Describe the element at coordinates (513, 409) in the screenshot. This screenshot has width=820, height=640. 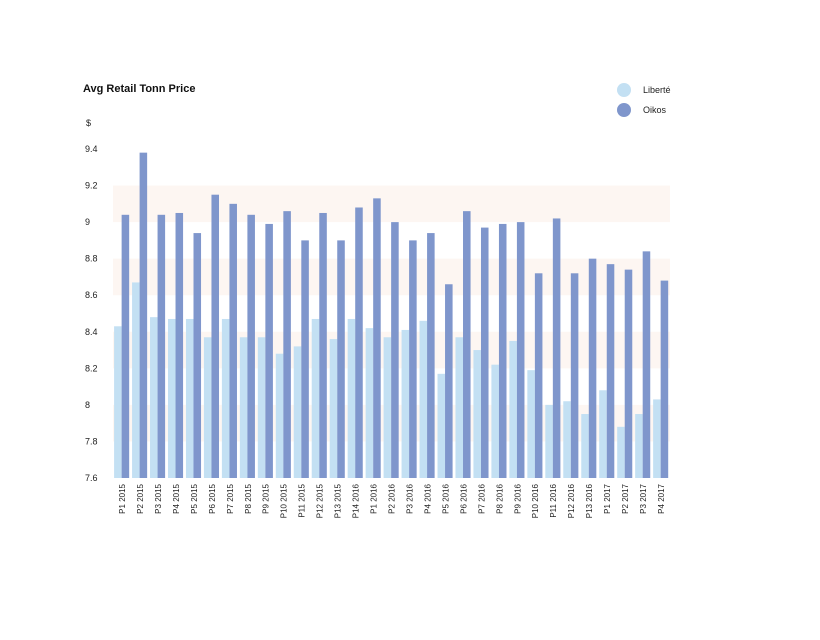
I see `bar-libert--23` at that location.